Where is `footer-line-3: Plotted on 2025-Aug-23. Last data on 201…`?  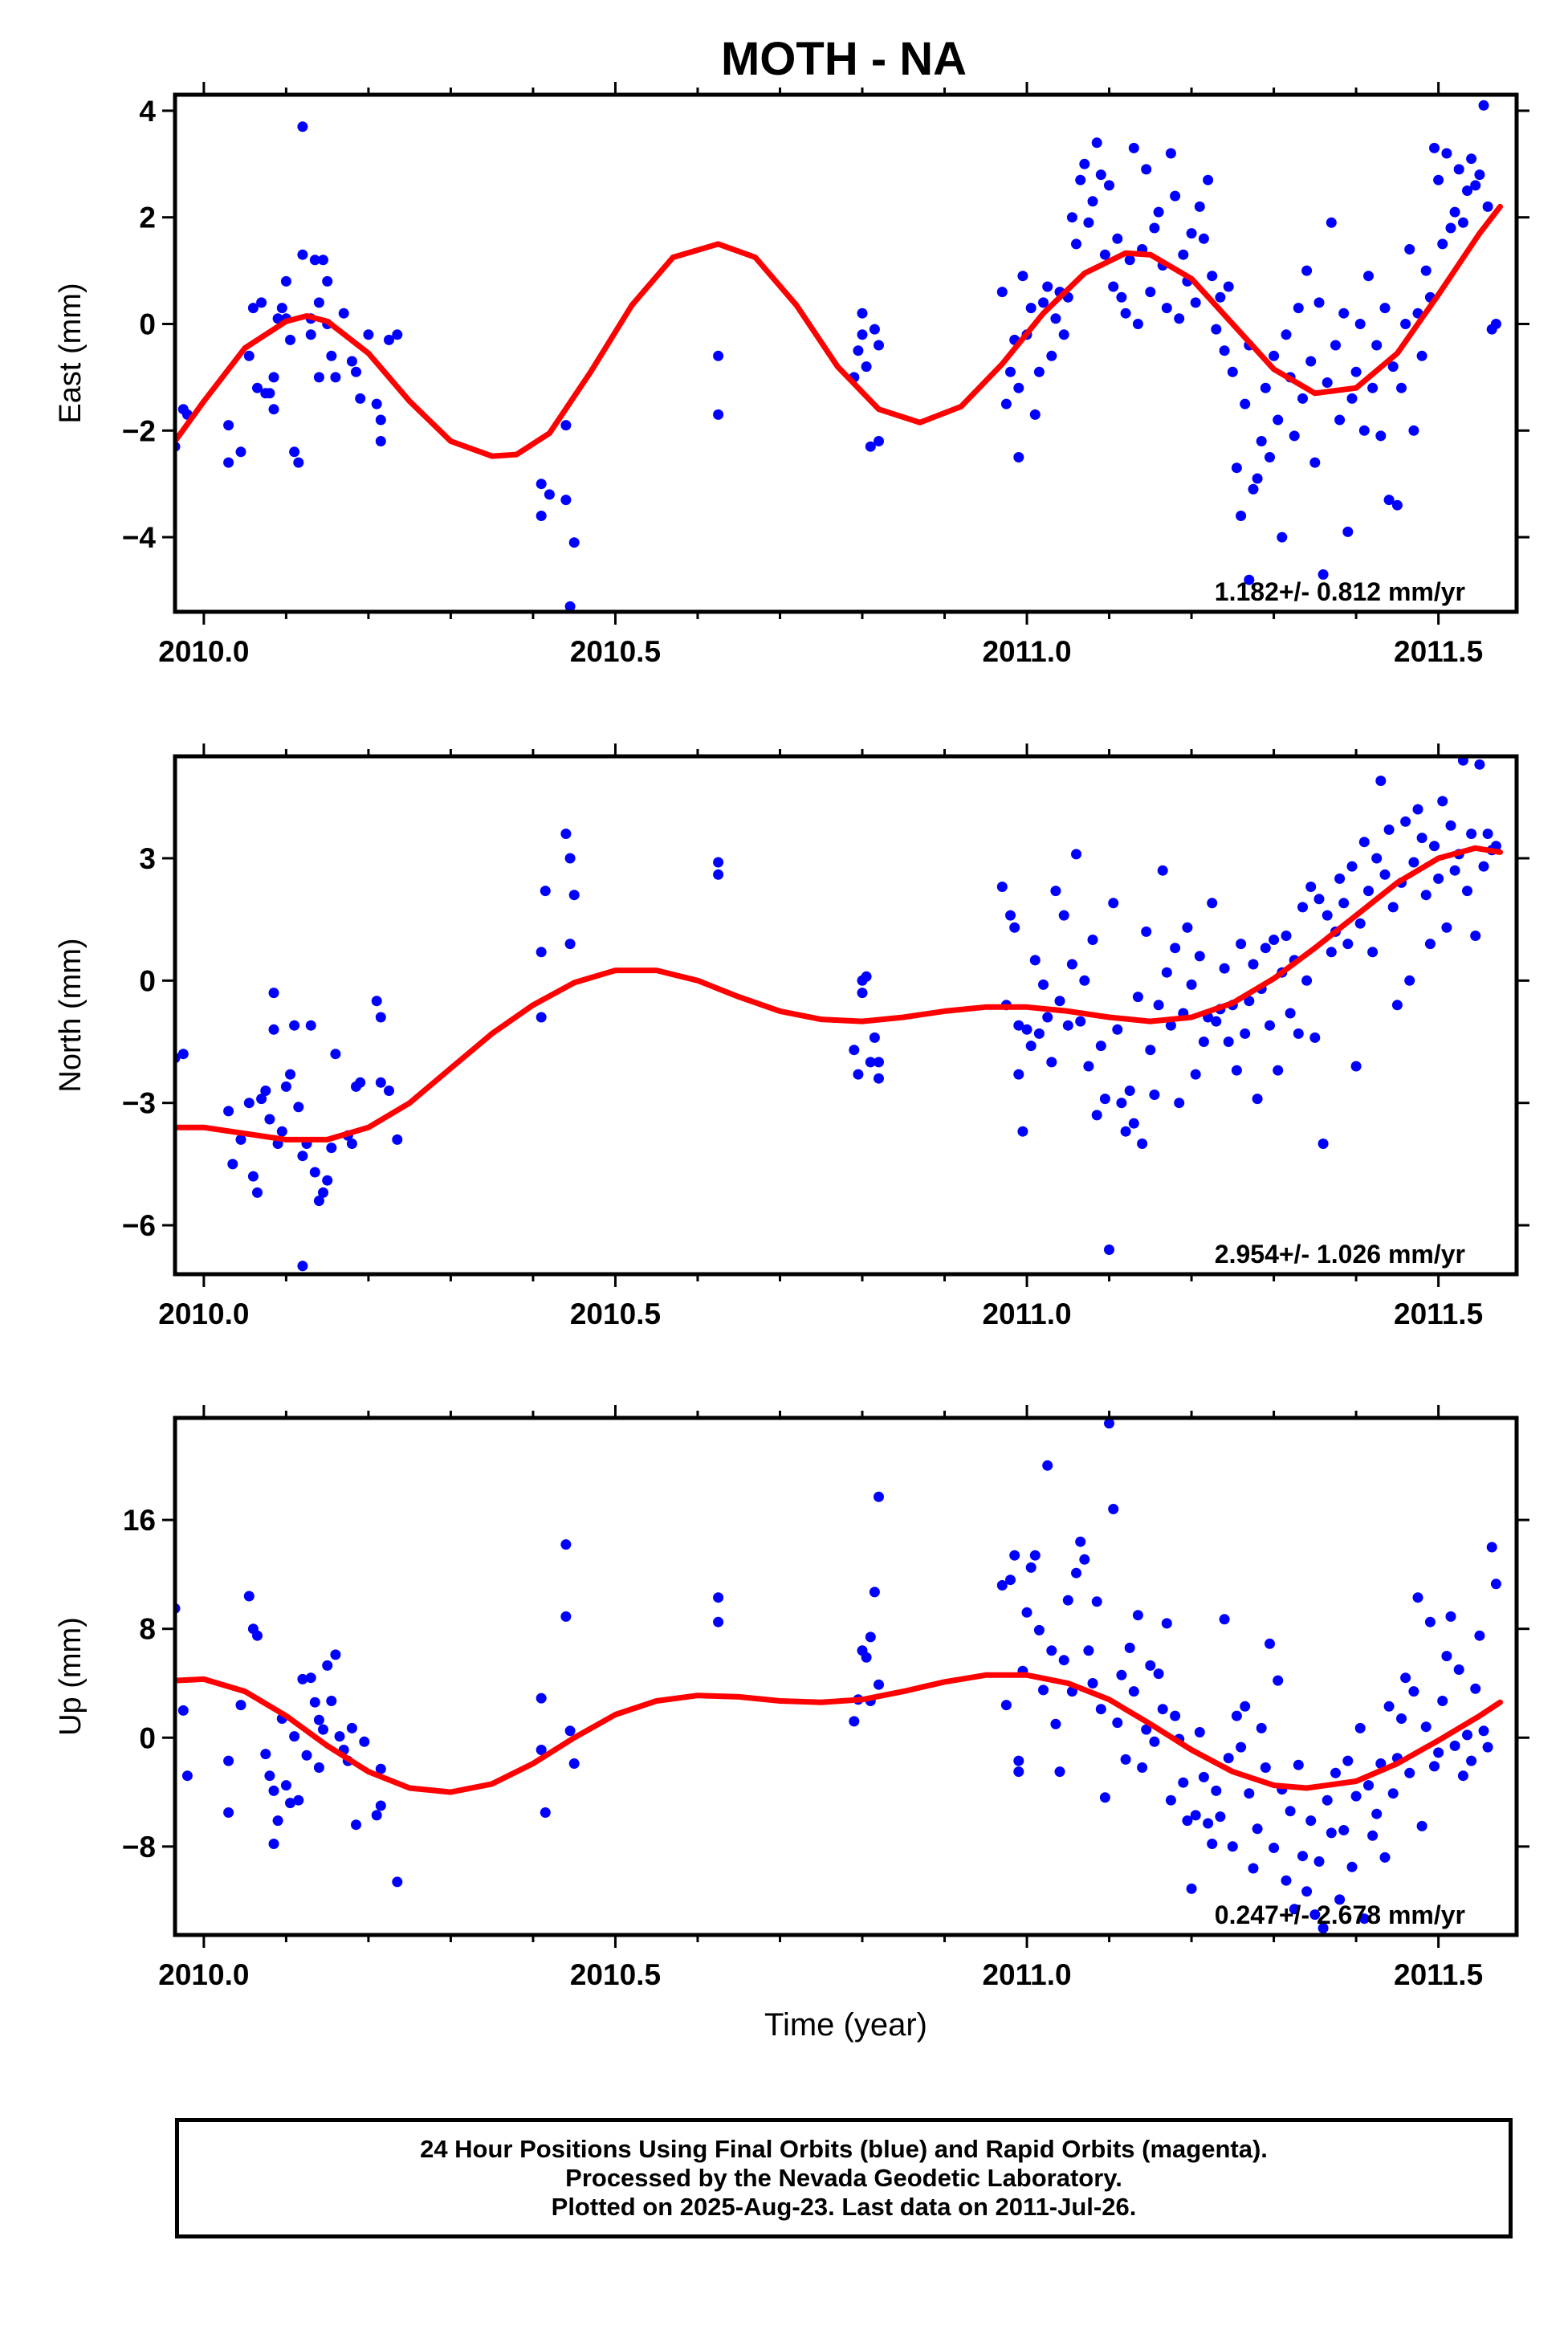 footer-line-3: Plotted on 2025-Aug-23. Last data on 201… is located at coordinates (844, 2207).